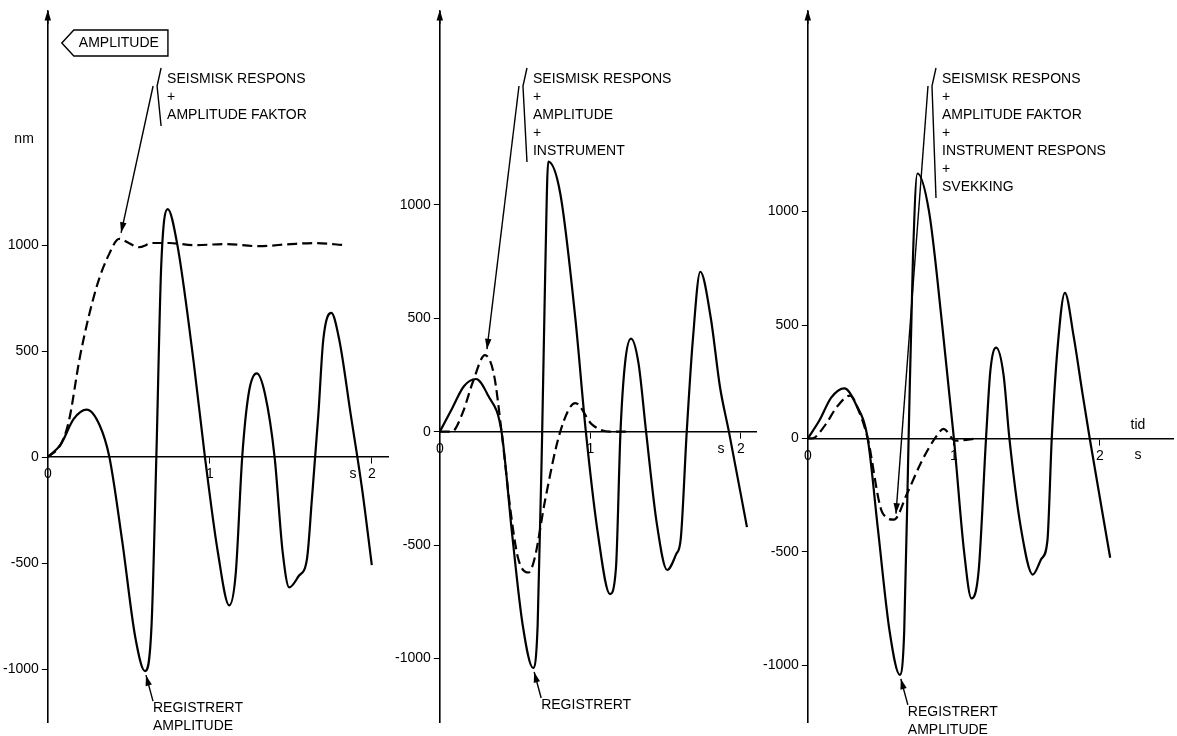  What do you see at coordinates (1023, 131) in the screenshot?
I see `annotation: SEISMISK RESPONS + AMPLITUDE FAKTOR + INSTRUMENT RESPONS + SVEKKING` at bounding box center [1023, 131].